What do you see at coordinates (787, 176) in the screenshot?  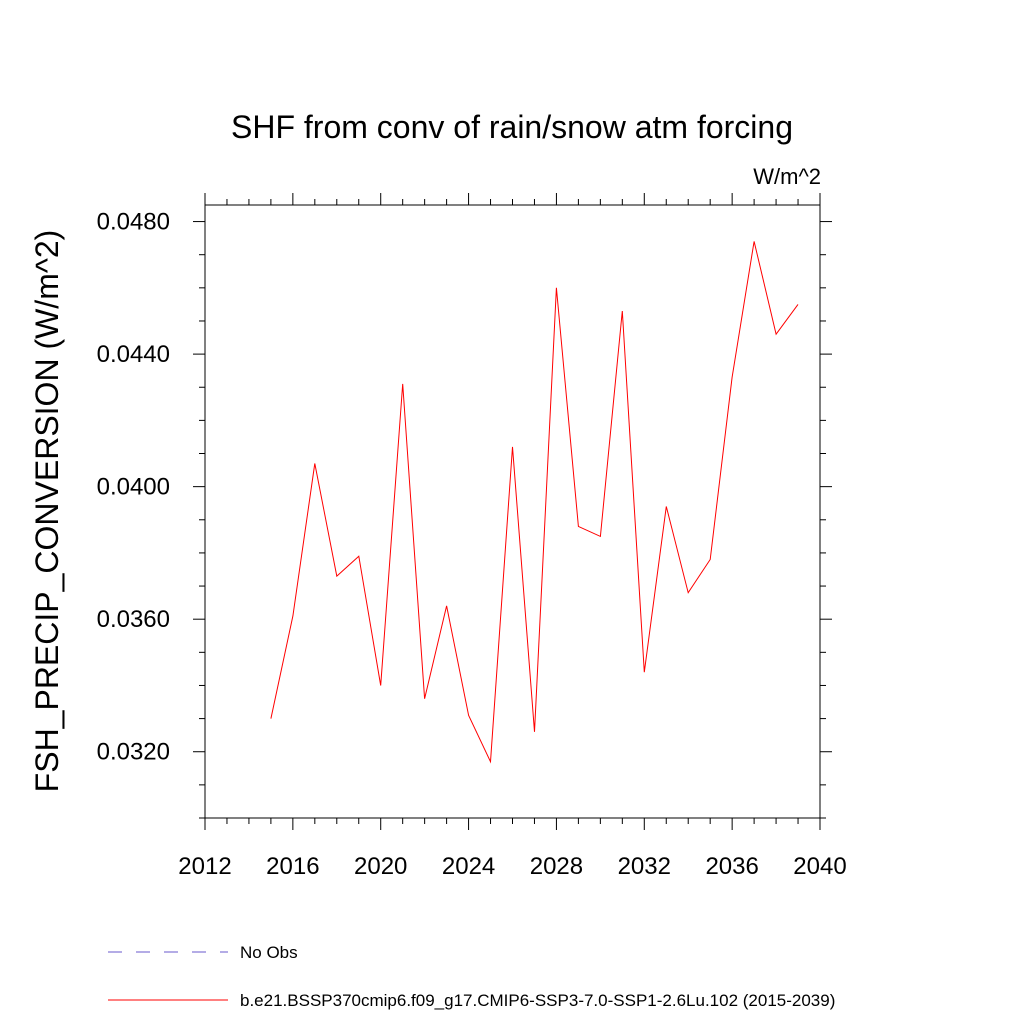 I see `units-label: W/m^2` at bounding box center [787, 176].